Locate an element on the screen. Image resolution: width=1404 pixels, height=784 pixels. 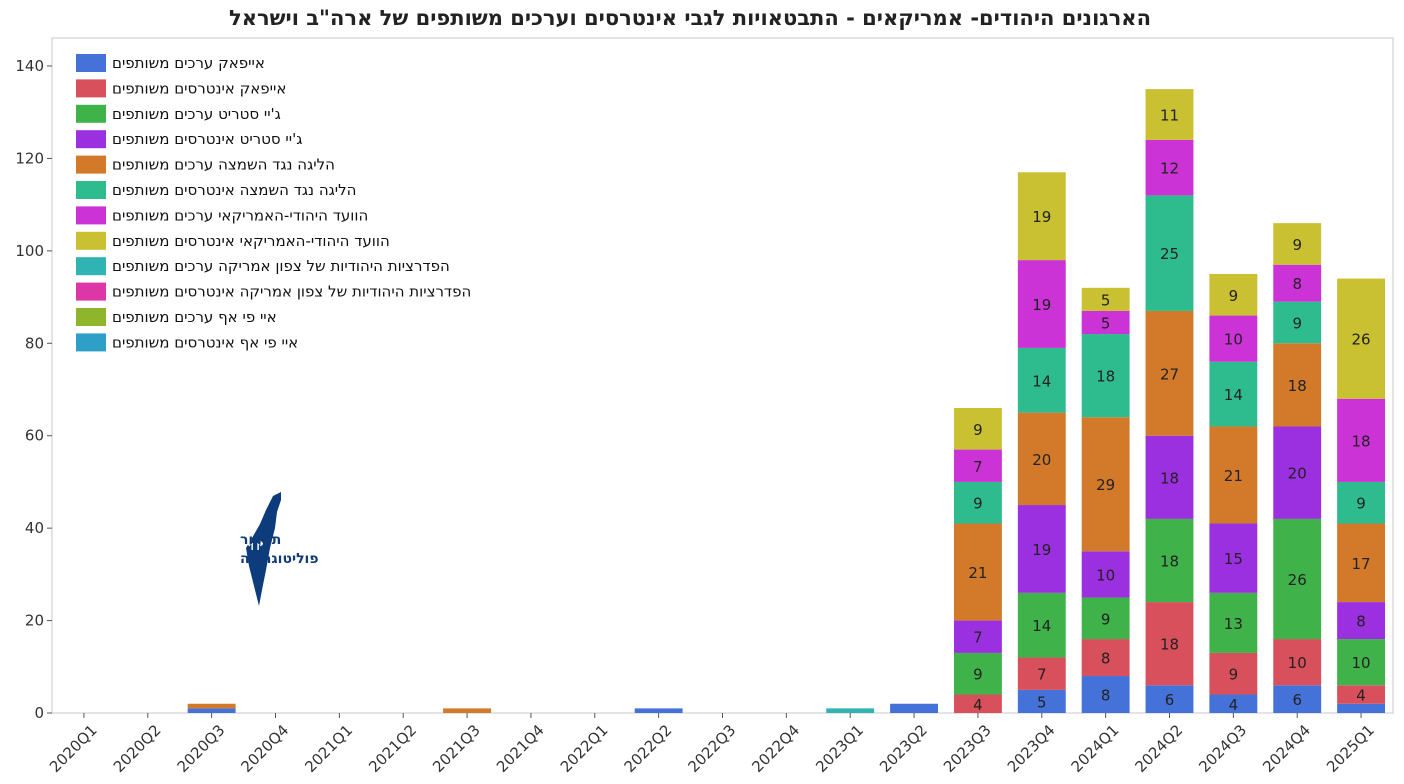
y-axis: 0 20 40 60 80 100 120 140 is located at coordinates (33, 389).